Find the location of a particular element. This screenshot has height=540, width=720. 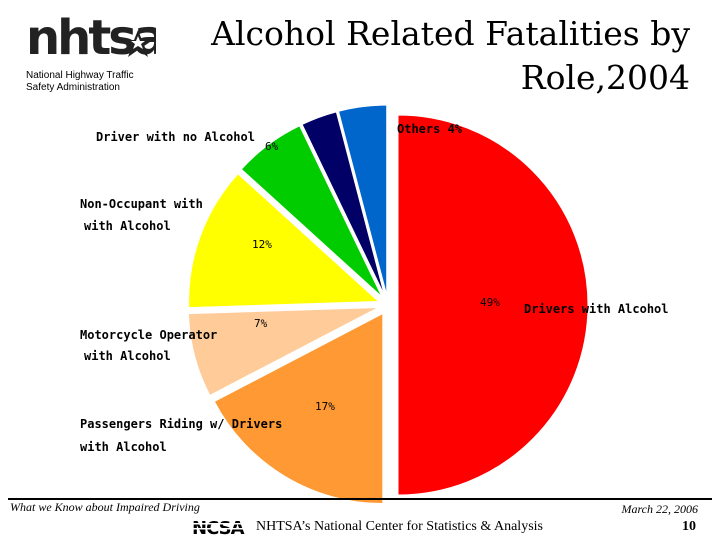

label-passengers-2: with Alcohol is located at coordinates (123, 447).